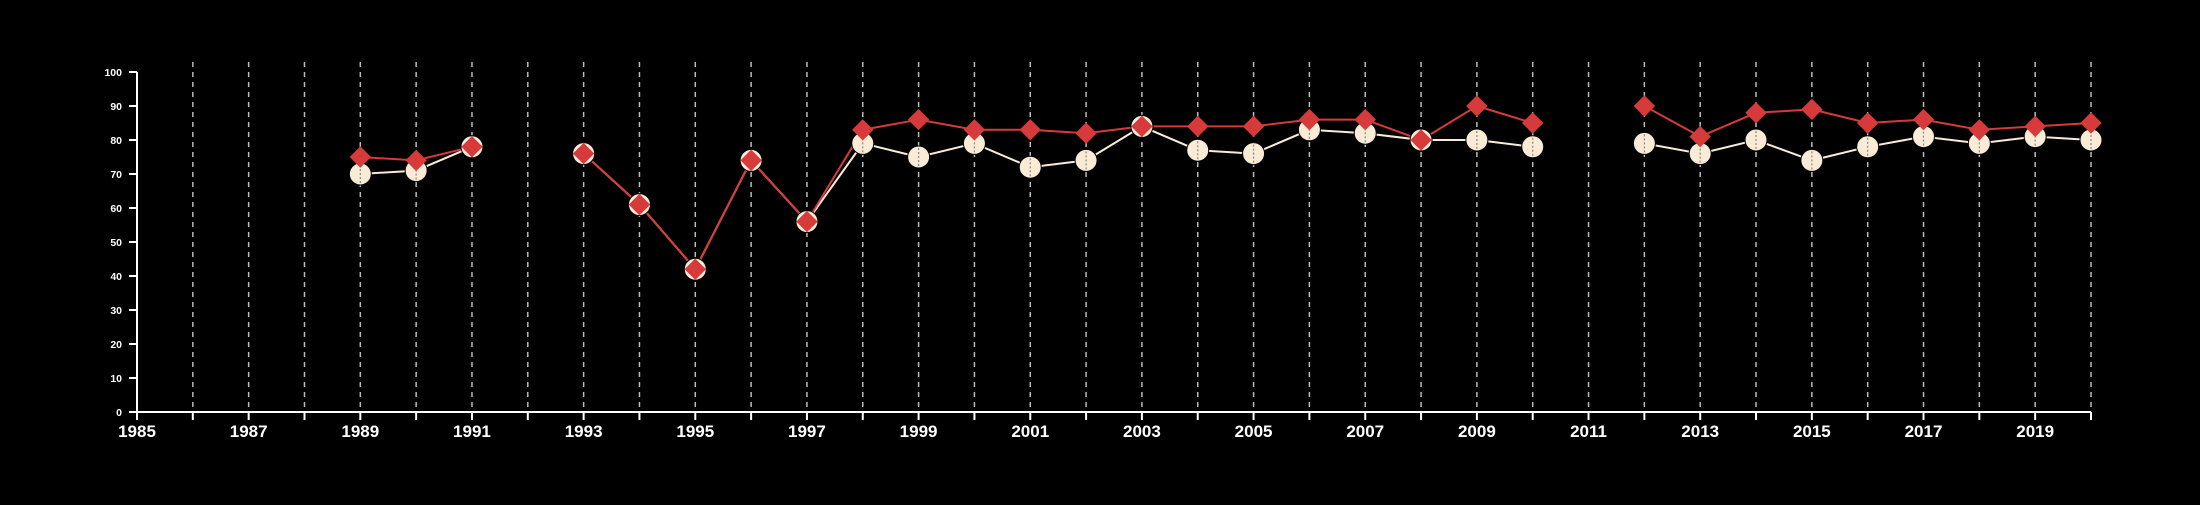 Image resolution: width=2200 pixels, height=505 pixels. What do you see at coordinates (116, 175) in the screenshot?
I see `y-tick-label: 70` at bounding box center [116, 175].